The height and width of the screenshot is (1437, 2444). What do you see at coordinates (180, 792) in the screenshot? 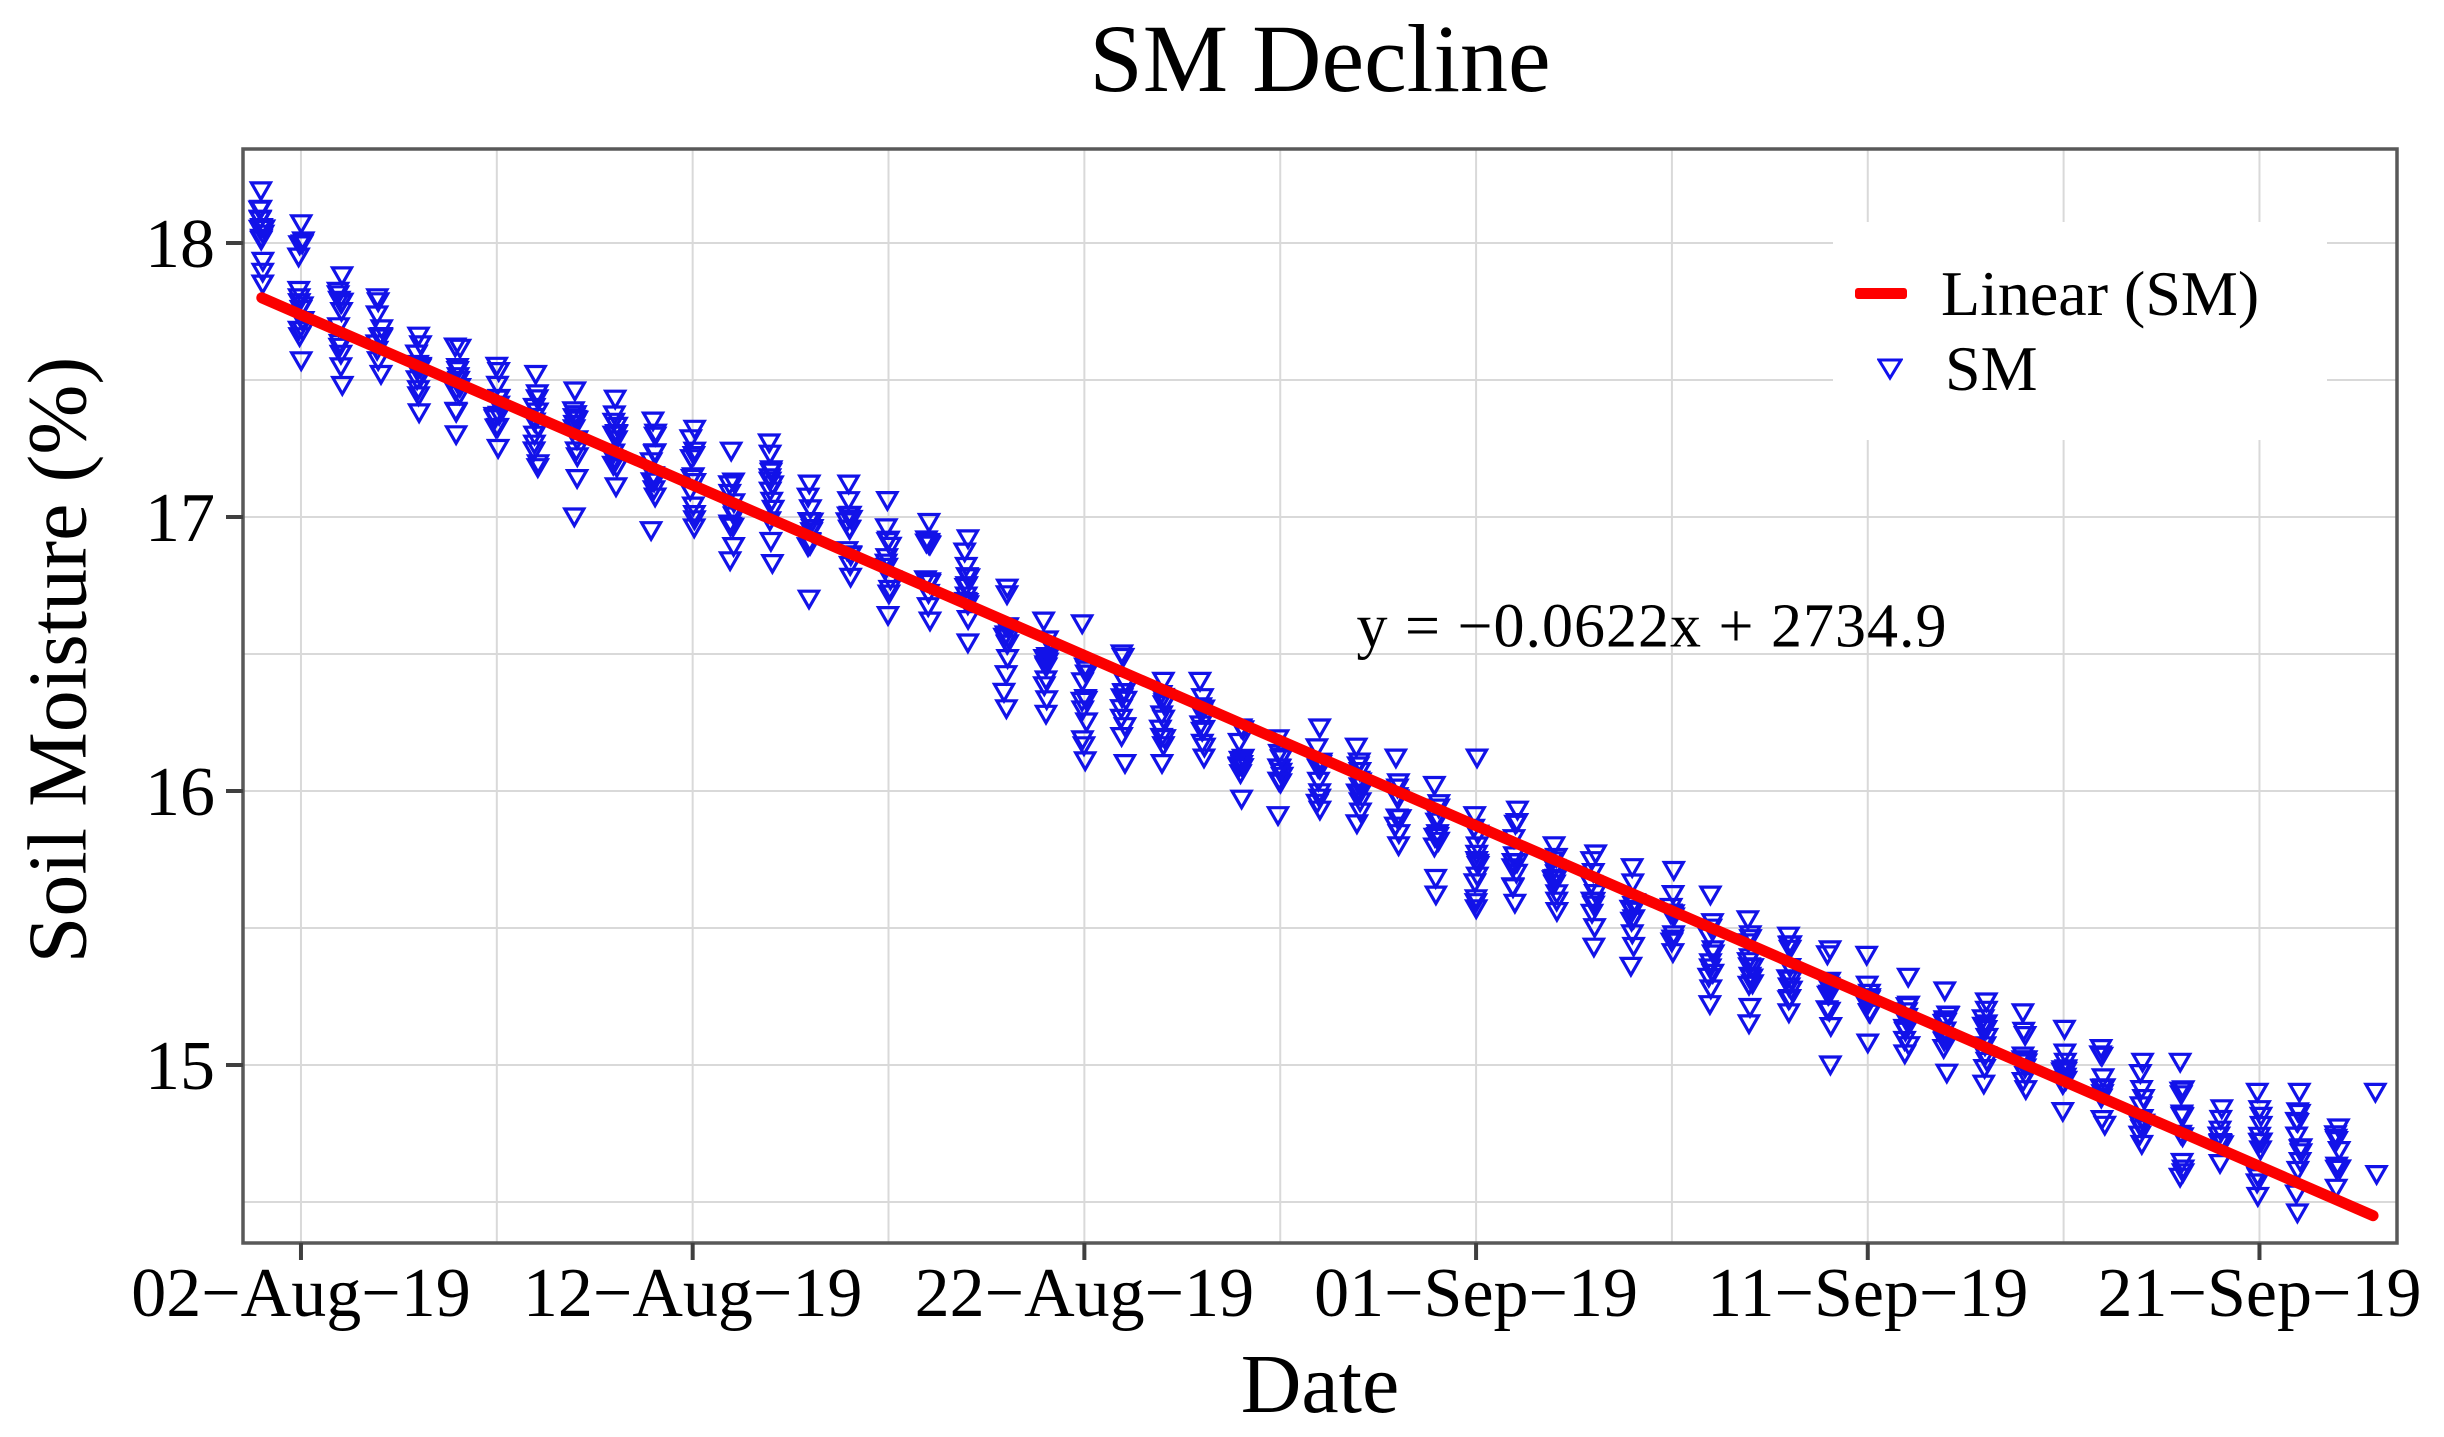
I see `y-tick-label: 16` at bounding box center [180, 792].